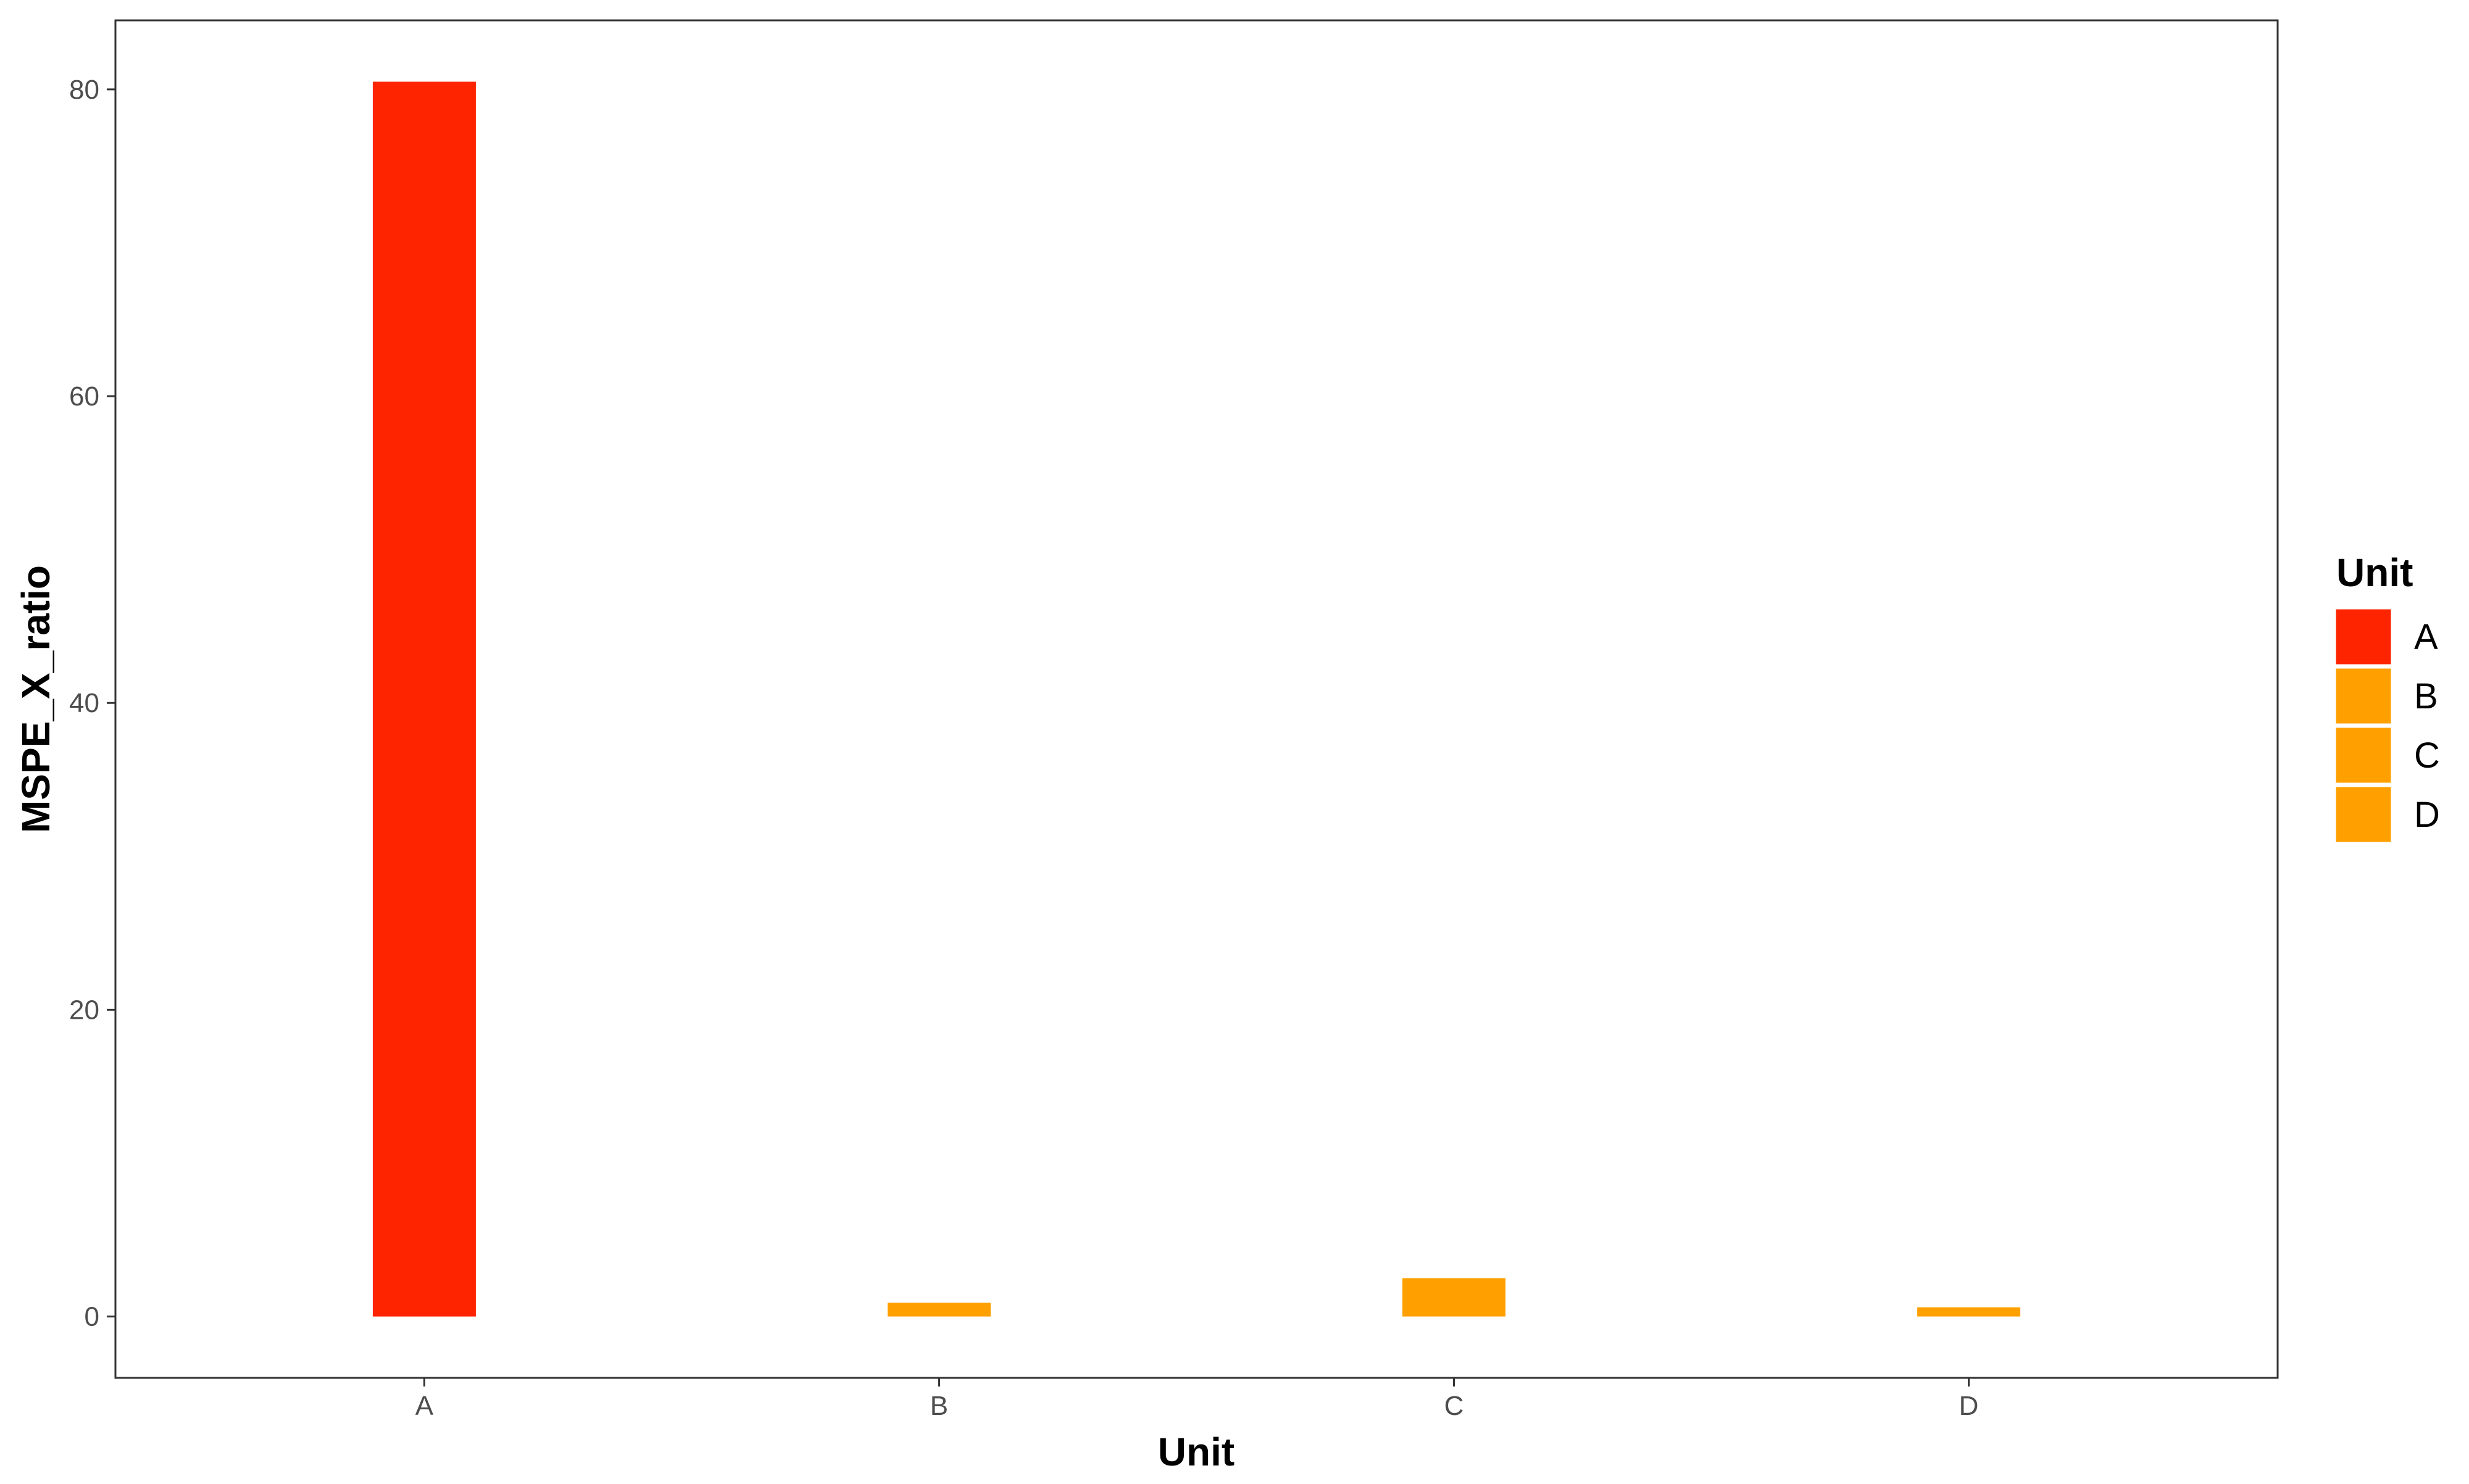 The height and width of the screenshot is (1484, 2469). I want to click on bar-B, so click(939, 1310).